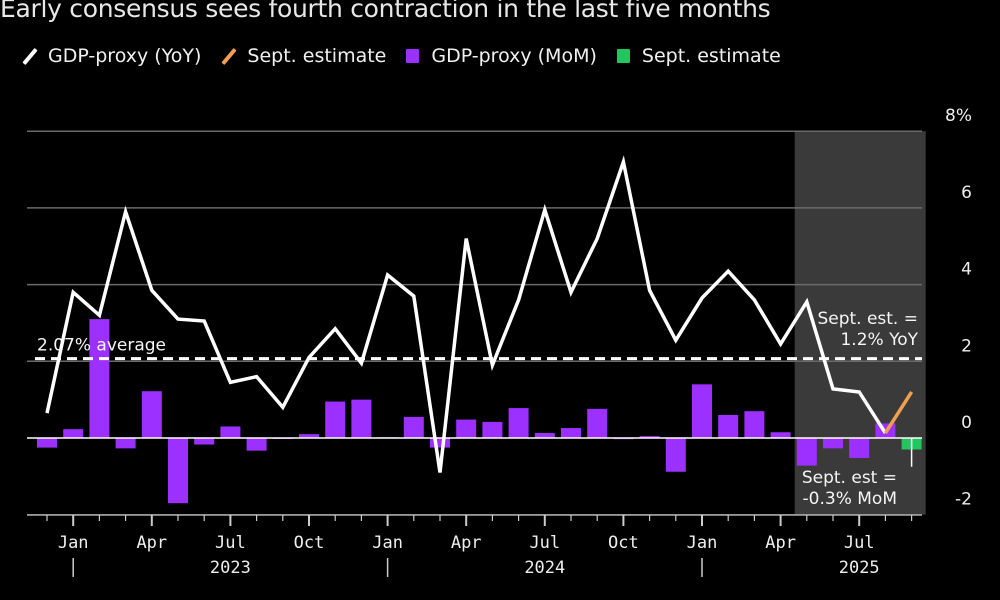  Describe the element at coordinates (963, 500) in the screenshot. I see `y-tick-label: -2` at that location.